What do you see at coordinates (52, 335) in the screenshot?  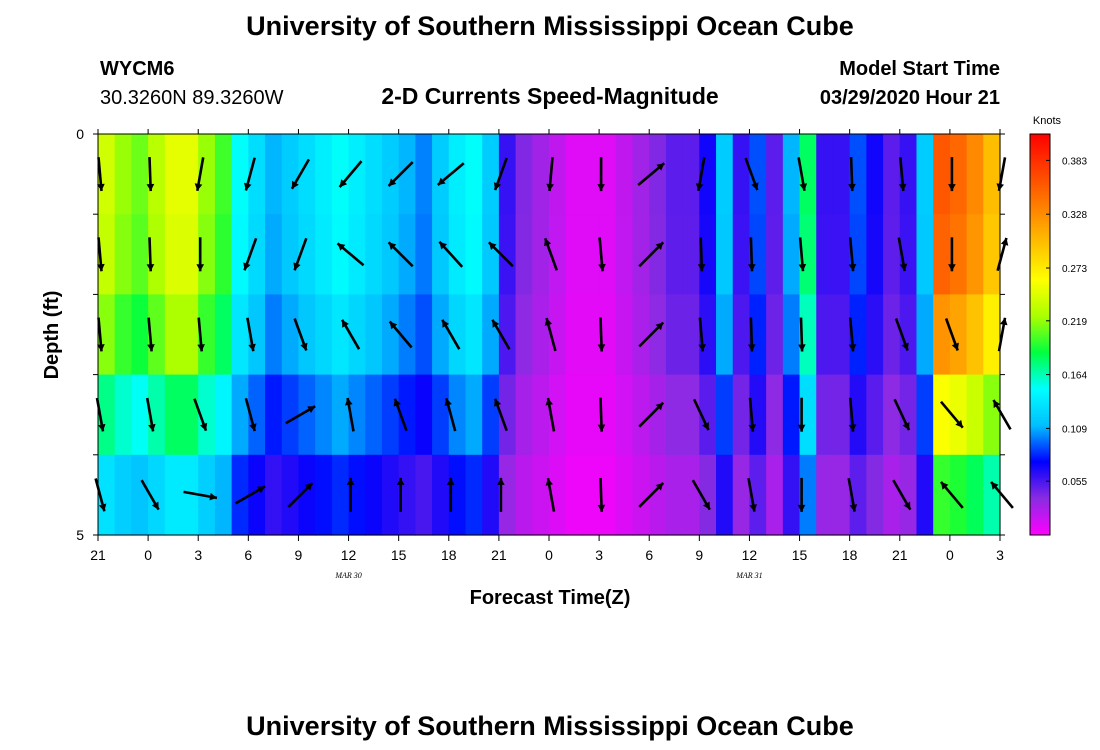 I see `y-axis-title: Depth (ft)` at bounding box center [52, 335].